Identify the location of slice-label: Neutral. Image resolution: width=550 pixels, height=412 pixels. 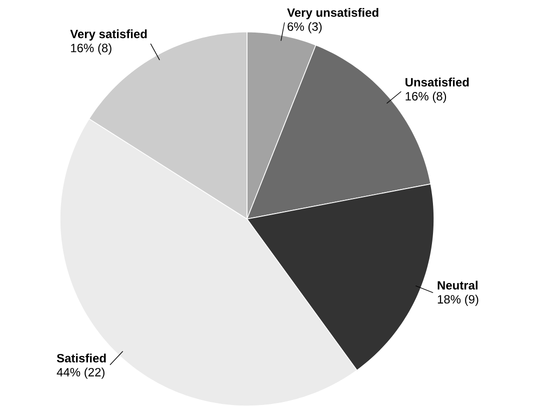
(458, 285).